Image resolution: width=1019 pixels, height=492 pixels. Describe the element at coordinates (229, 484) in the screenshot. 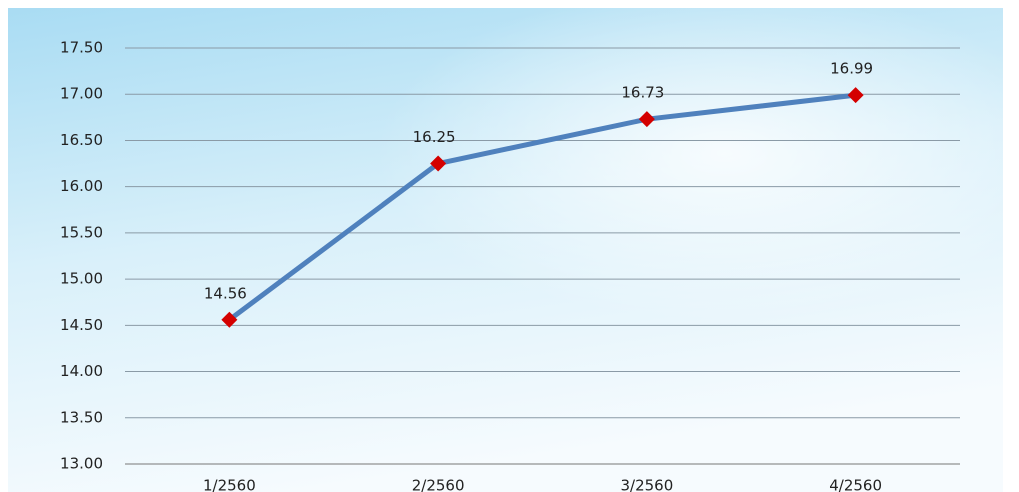

I see `x-tick-label: 1/2560` at that location.